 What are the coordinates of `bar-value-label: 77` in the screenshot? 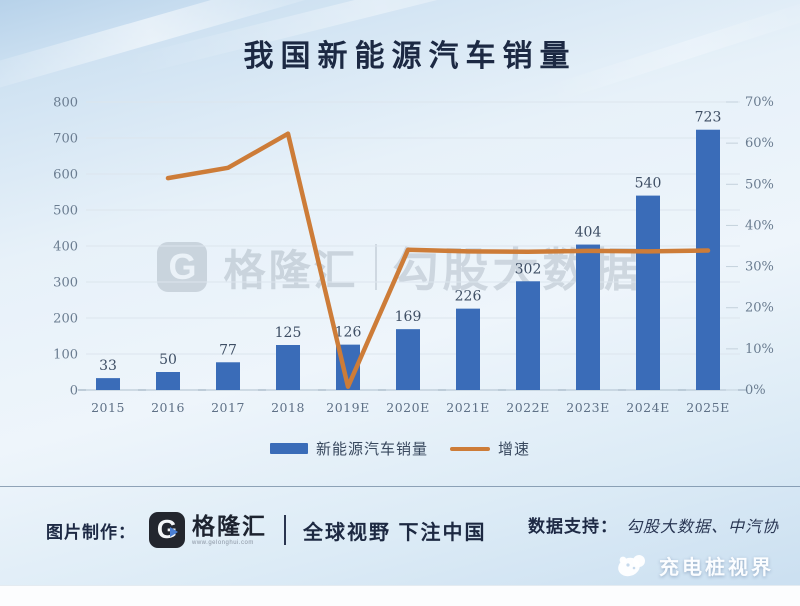 It's located at (228, 350).